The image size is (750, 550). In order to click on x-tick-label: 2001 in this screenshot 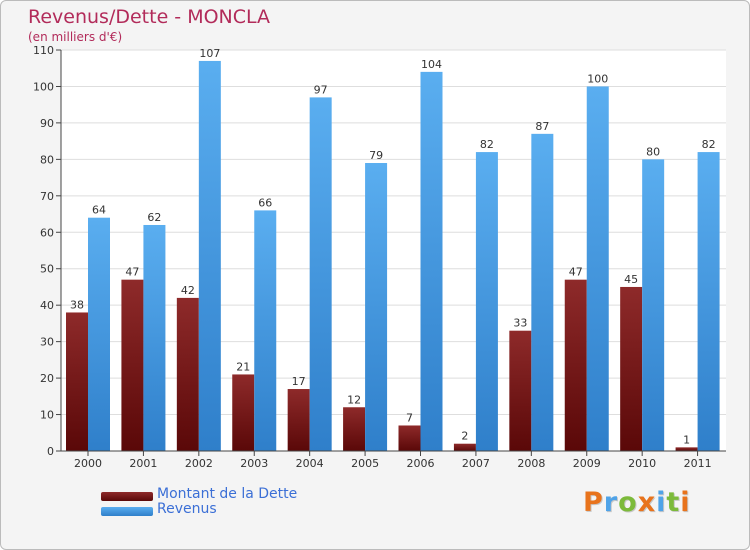, I will do `click(143, 463)`.